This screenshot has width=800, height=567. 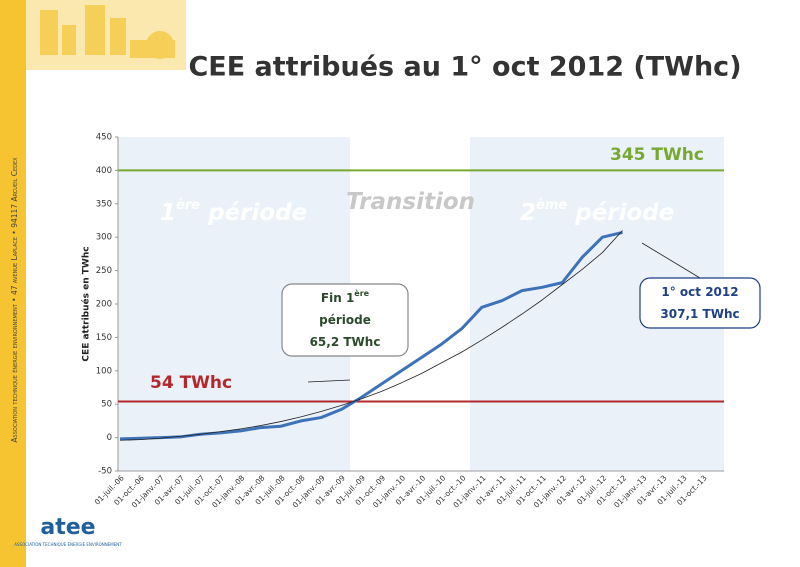 I want to click on y-tick-label: 350, so click(x=104, y=204).